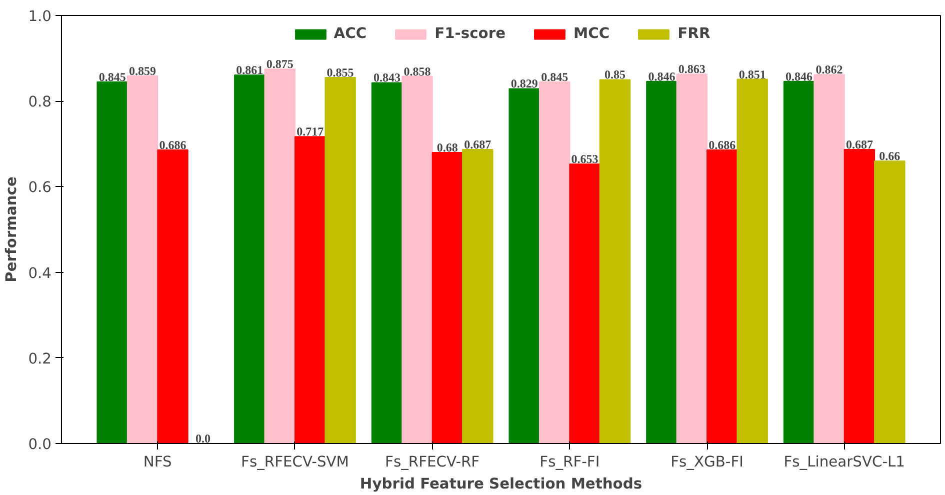 Image resolution: width=945 pixels, height=495 pixels. Describe the element at coordinates (707, 462) in the screenshot. I see `x-tick-label: Fs_XGB-FI` at that location.